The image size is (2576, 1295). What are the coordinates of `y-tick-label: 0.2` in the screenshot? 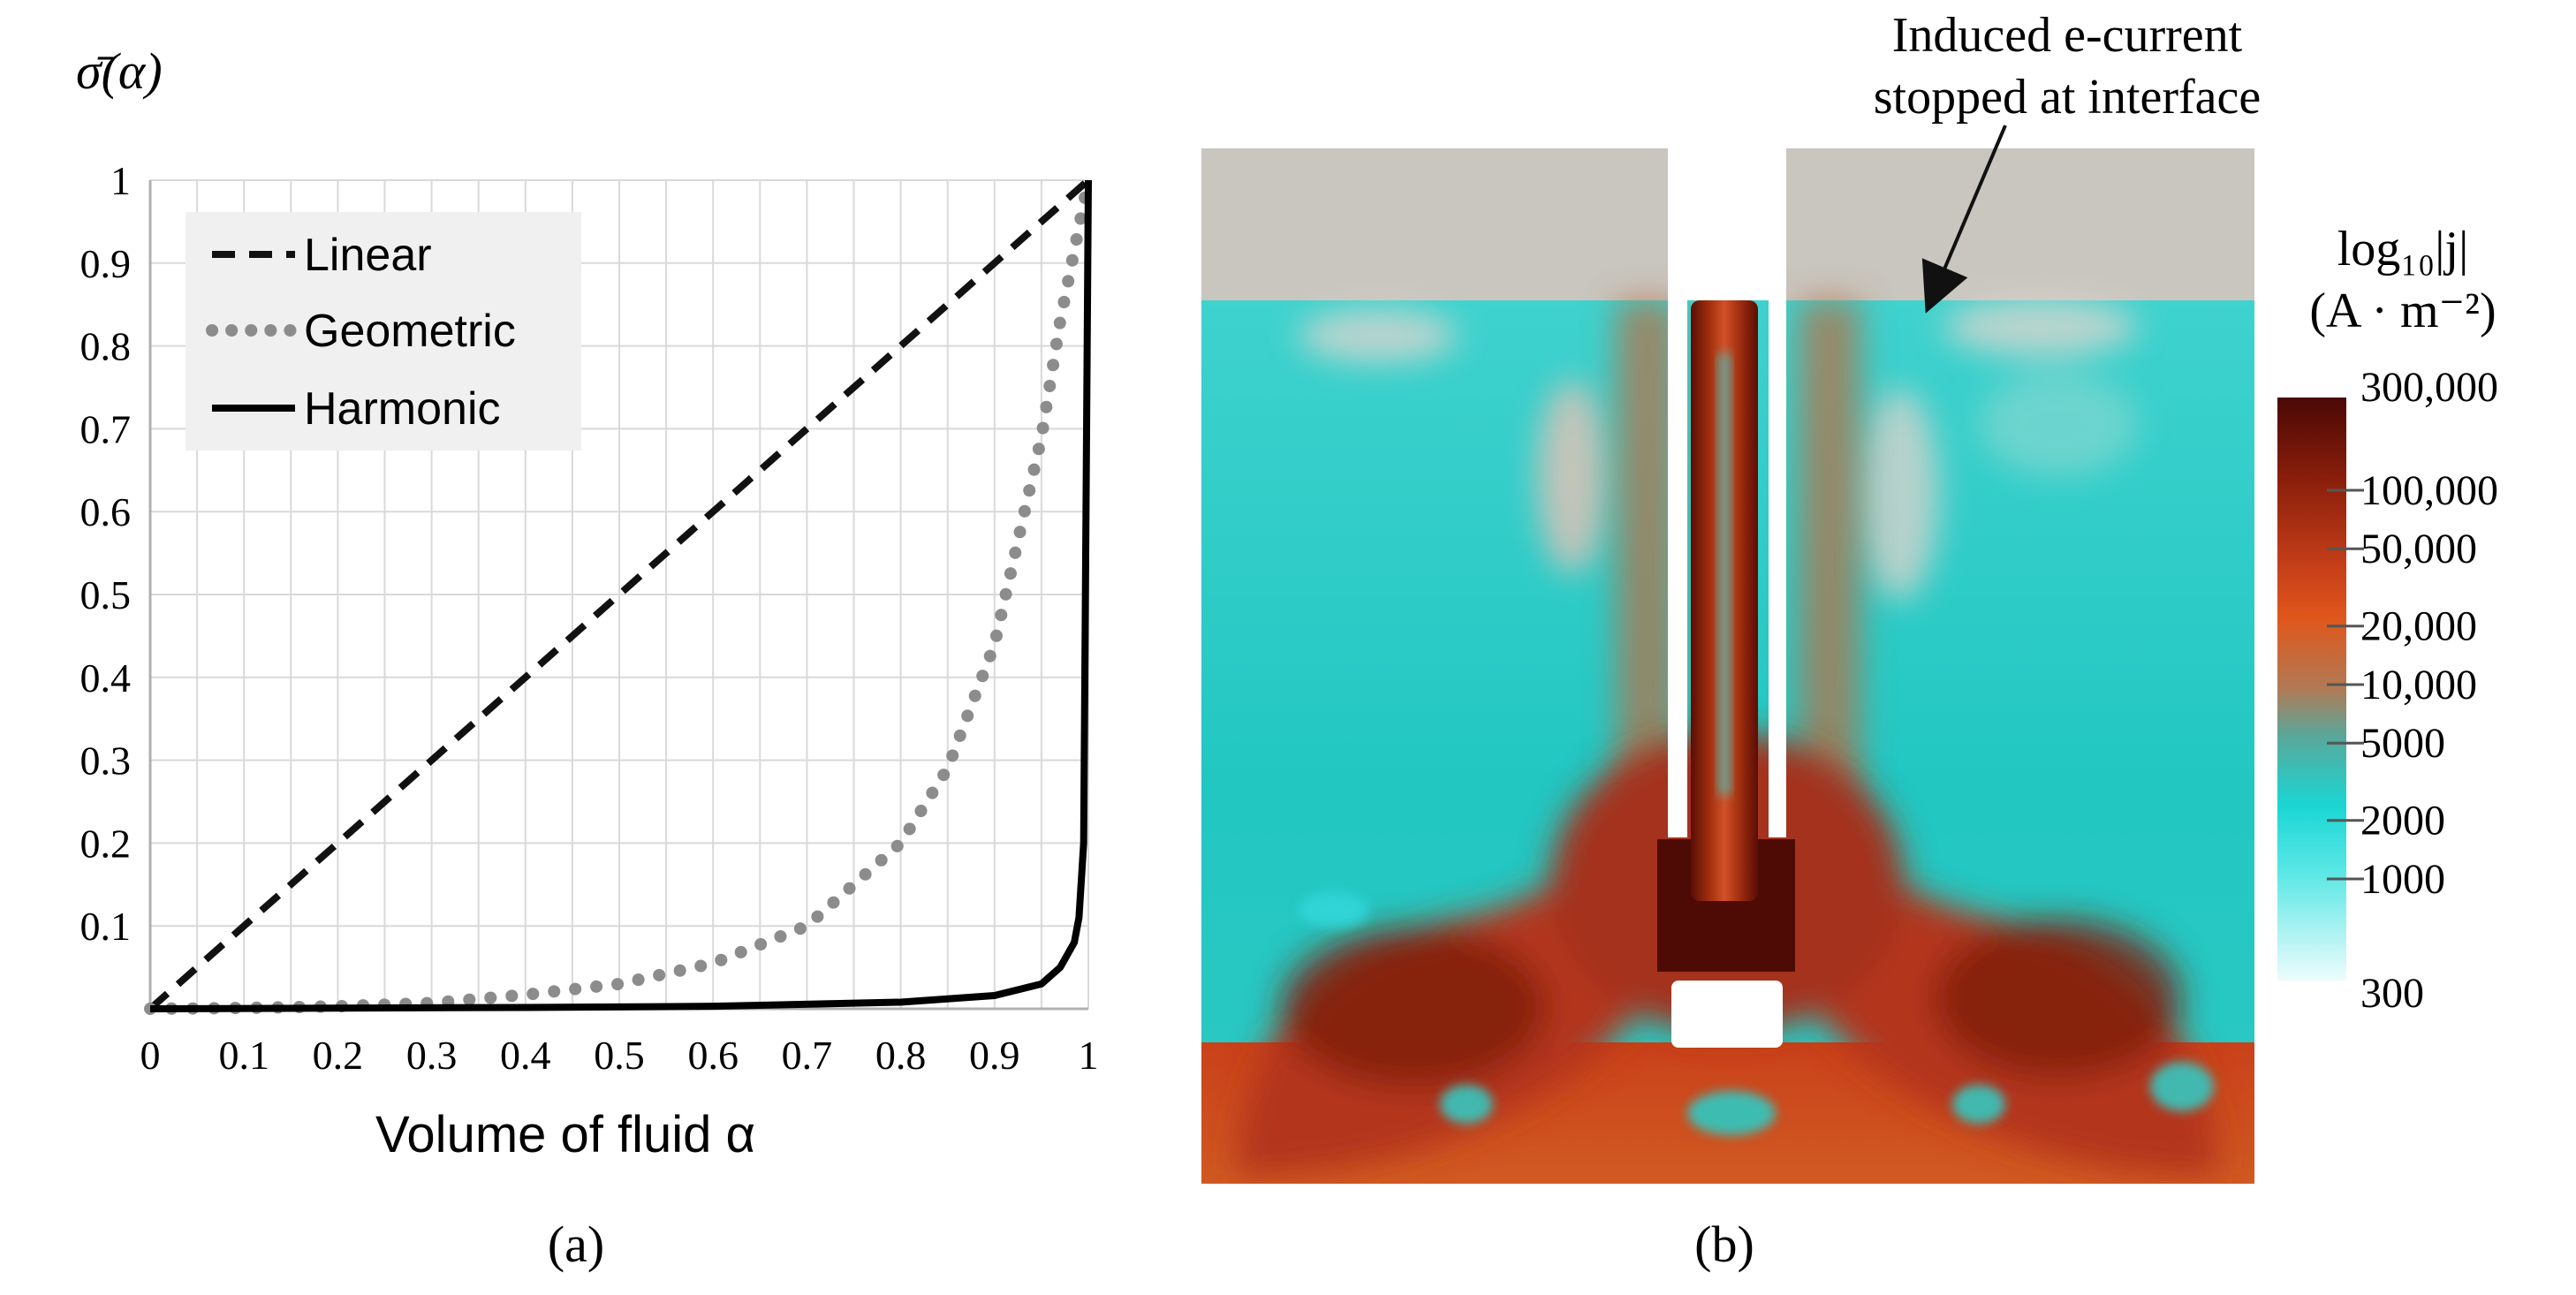 It's located at (106, 843).